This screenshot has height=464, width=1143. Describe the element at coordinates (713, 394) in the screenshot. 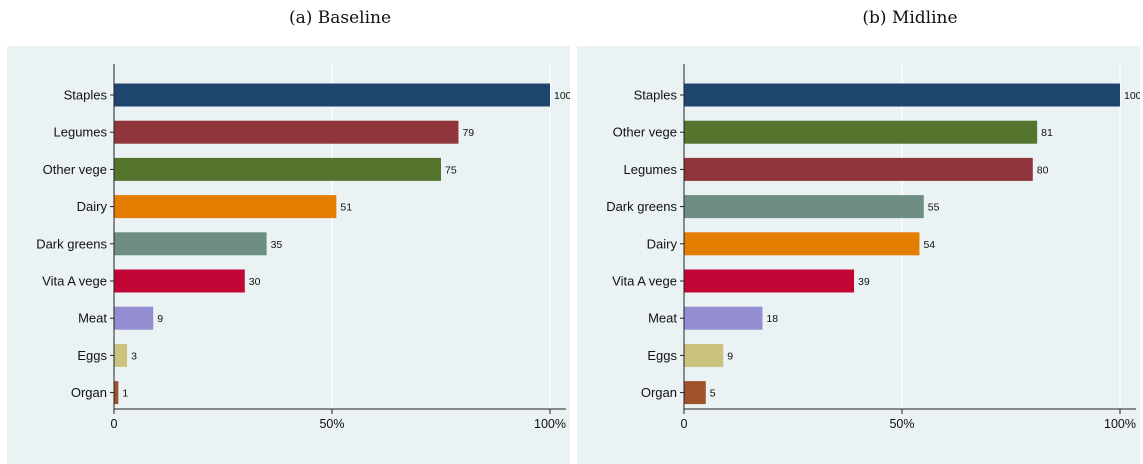

I see `value-label-organ: 5` at that location.